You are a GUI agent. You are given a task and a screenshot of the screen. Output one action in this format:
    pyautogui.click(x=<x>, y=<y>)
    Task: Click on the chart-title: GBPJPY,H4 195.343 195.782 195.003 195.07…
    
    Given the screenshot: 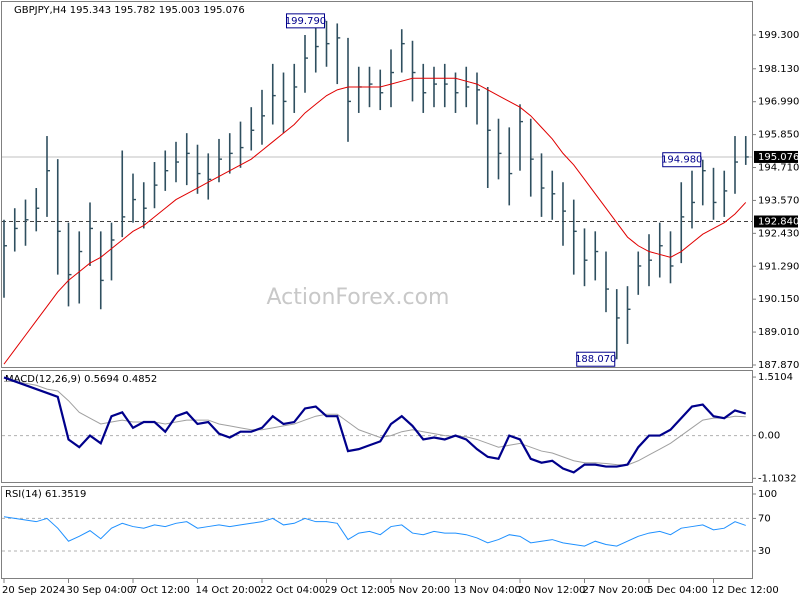 What is the action you would take?
    pyautogui.click(x=129, y=10)
    